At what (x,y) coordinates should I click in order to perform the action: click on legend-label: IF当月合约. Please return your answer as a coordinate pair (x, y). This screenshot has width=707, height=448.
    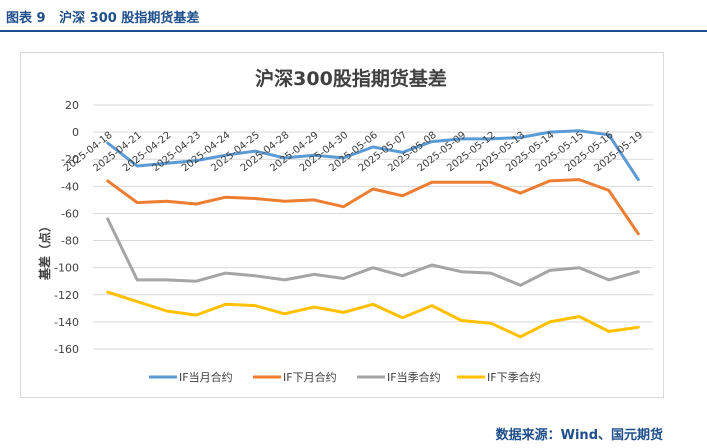
    Looking at the image, I should click on (206, 377).